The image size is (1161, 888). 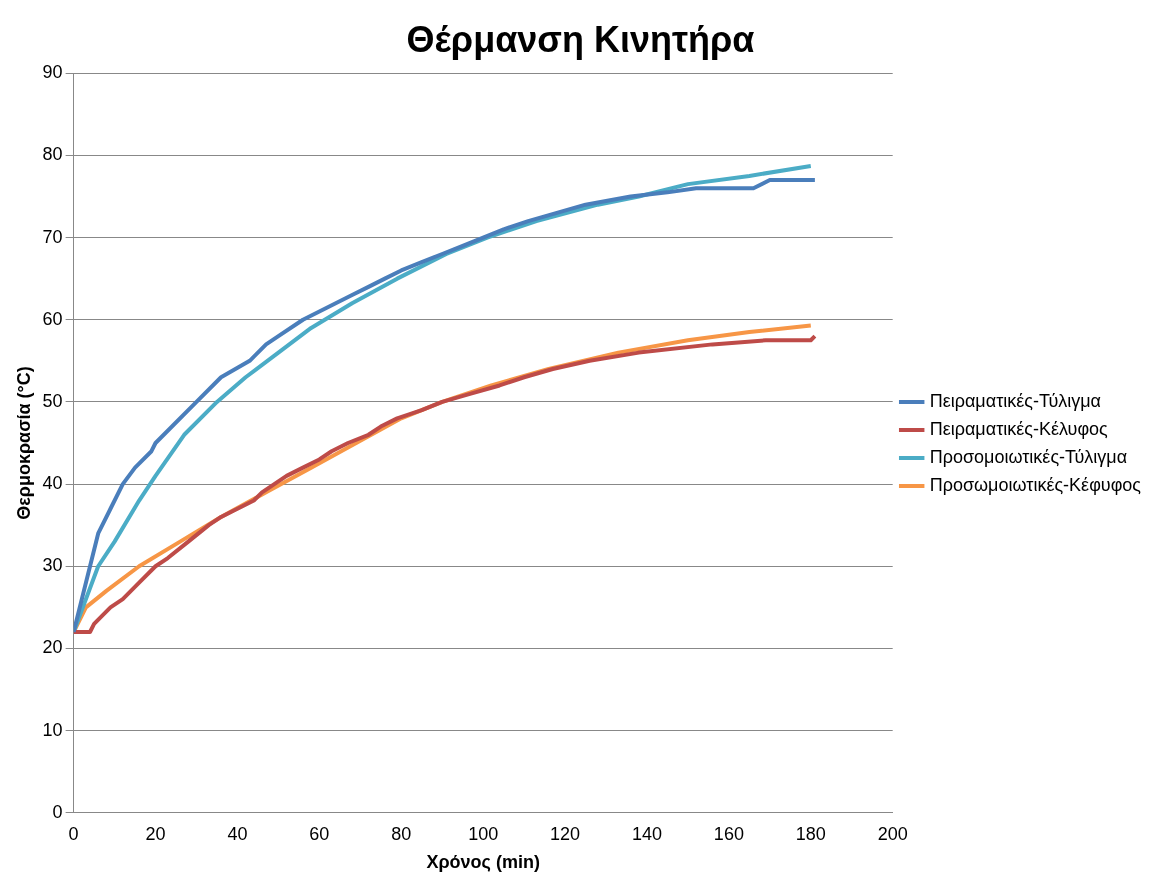 What do you see at coordinates (1019, 428) in the screenshot?
I see `legend-label: Πειραματικές-Κέλυφος` at bounding box center [1019, 428].